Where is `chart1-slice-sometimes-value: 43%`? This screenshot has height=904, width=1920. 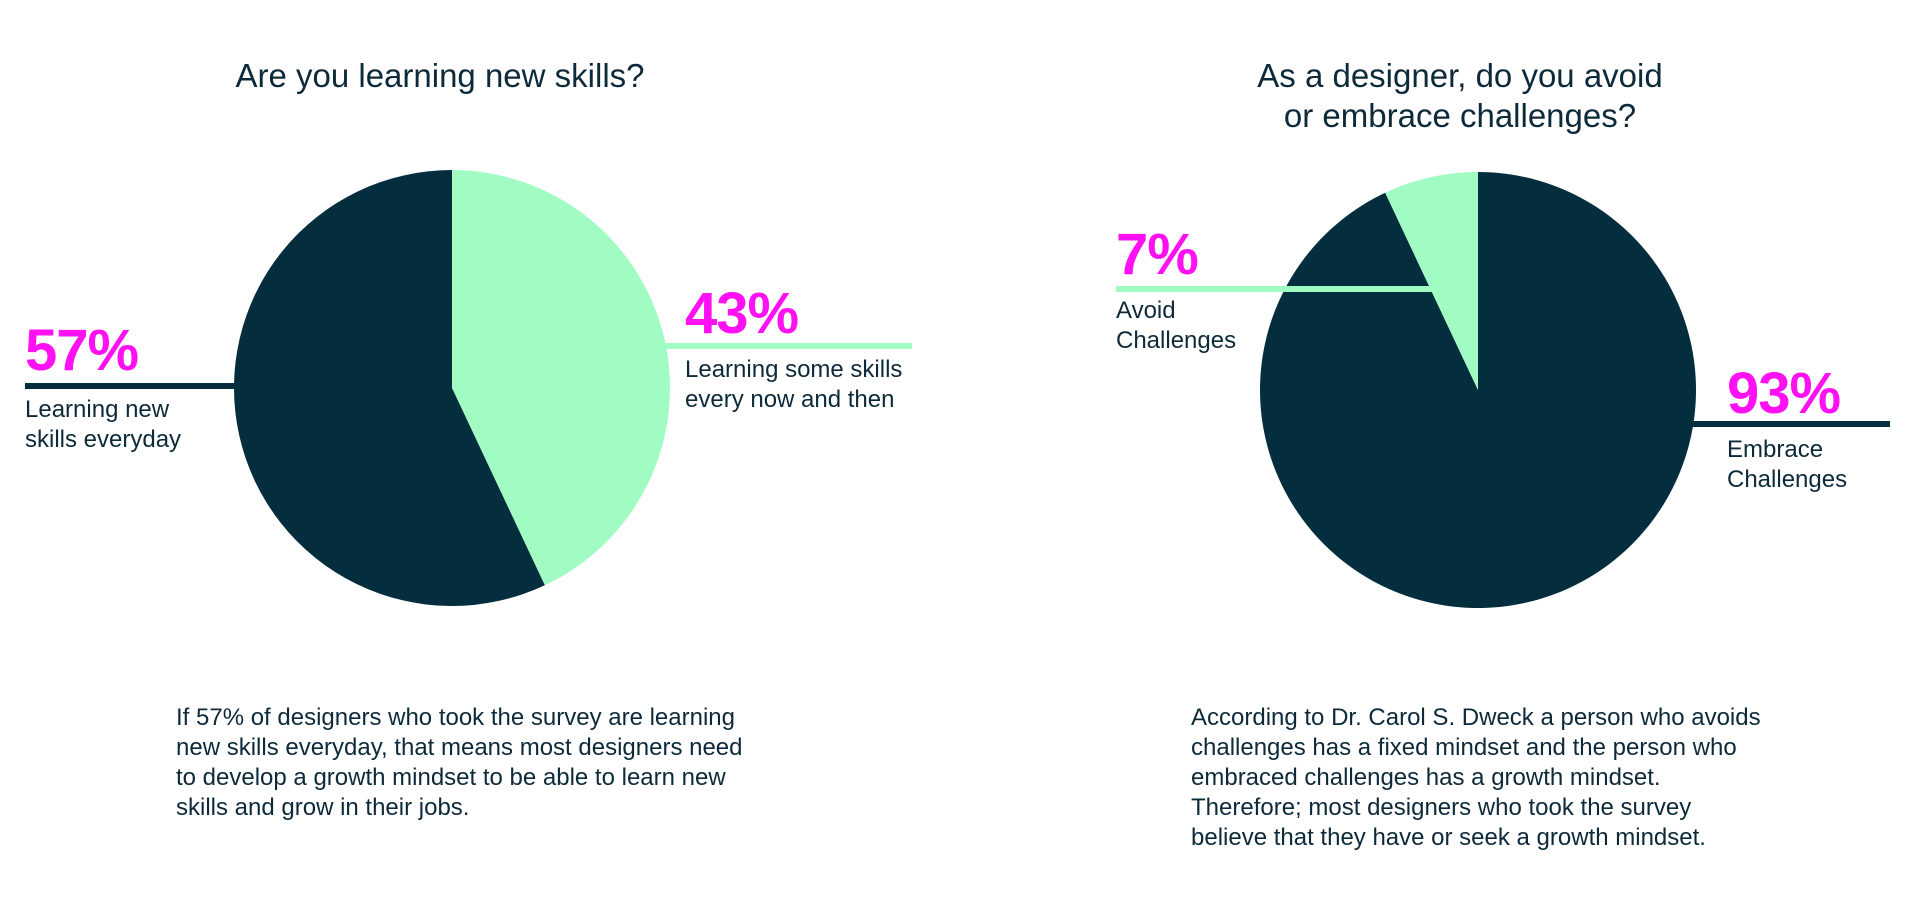
chart1-slice-sometimes-value: 43% is located at coordinates (742, 313).